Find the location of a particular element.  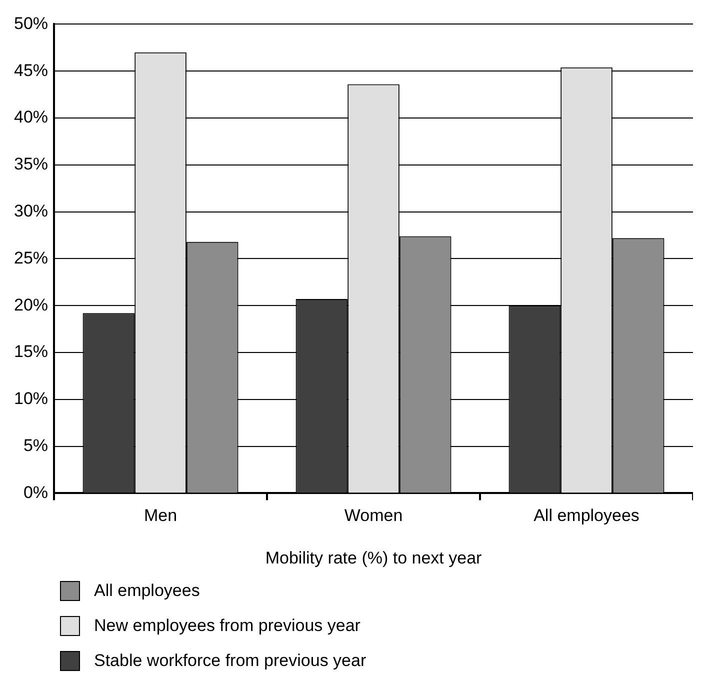

x-tick-label: Women is located at coordinates (373, 516).